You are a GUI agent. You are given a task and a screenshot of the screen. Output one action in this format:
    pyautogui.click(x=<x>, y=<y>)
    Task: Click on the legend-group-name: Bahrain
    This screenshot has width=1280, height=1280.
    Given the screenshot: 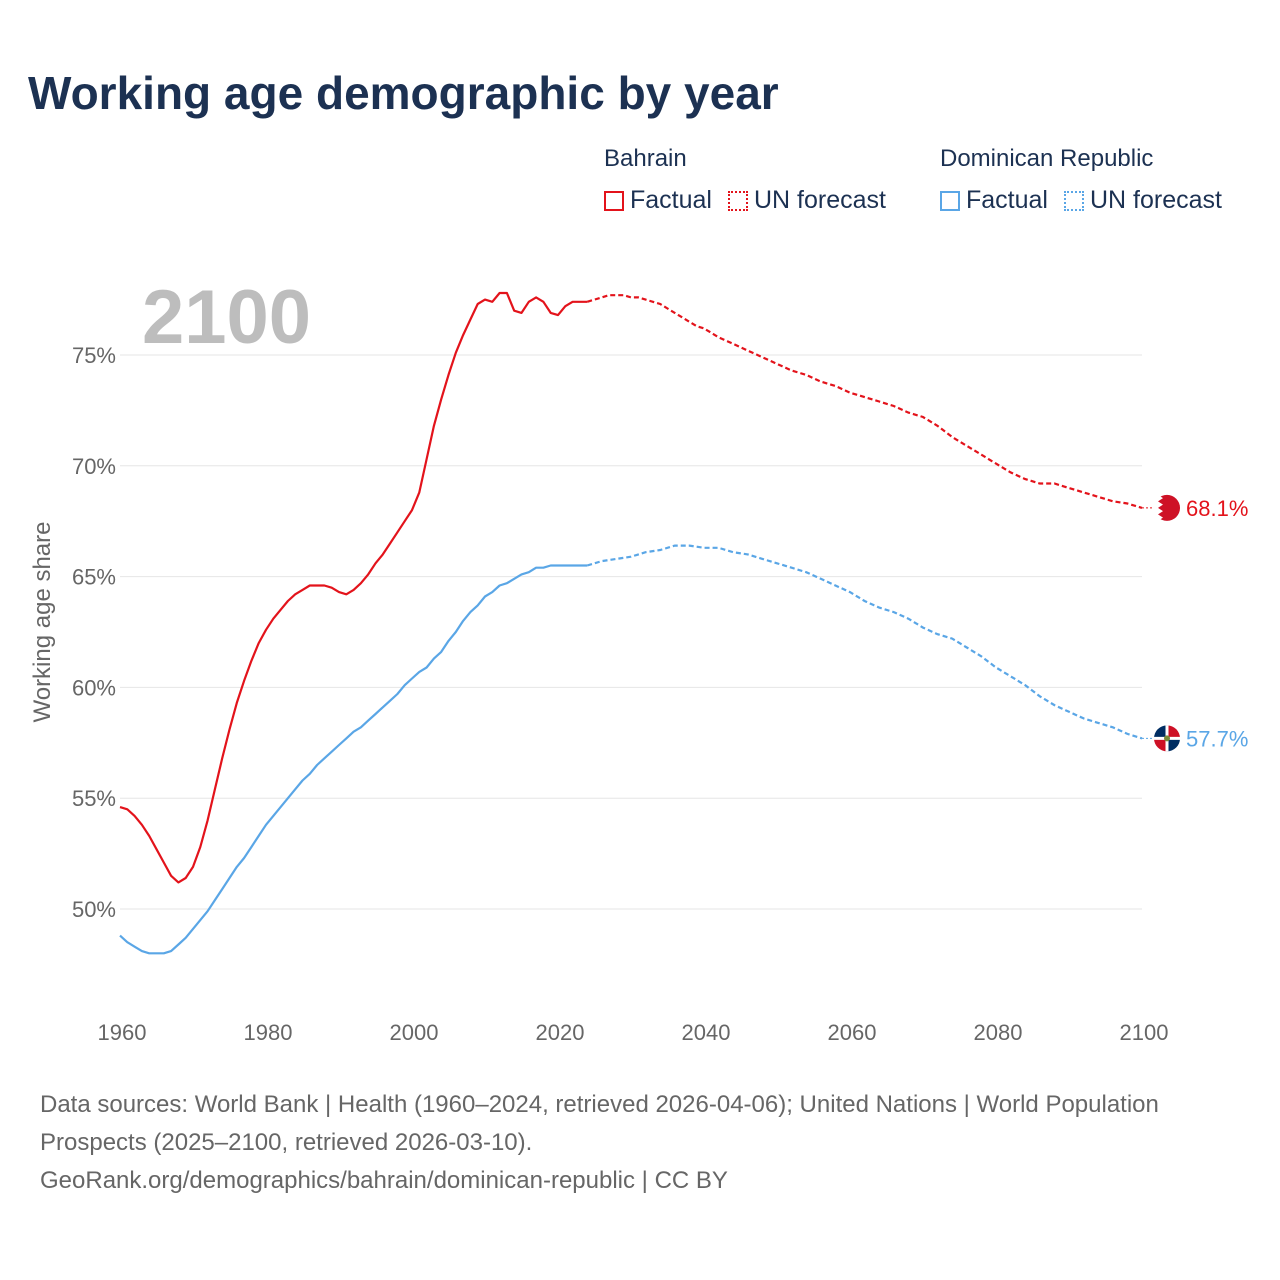 What is the action you would take?
    pyautogui.click(x=645, y=158)
    